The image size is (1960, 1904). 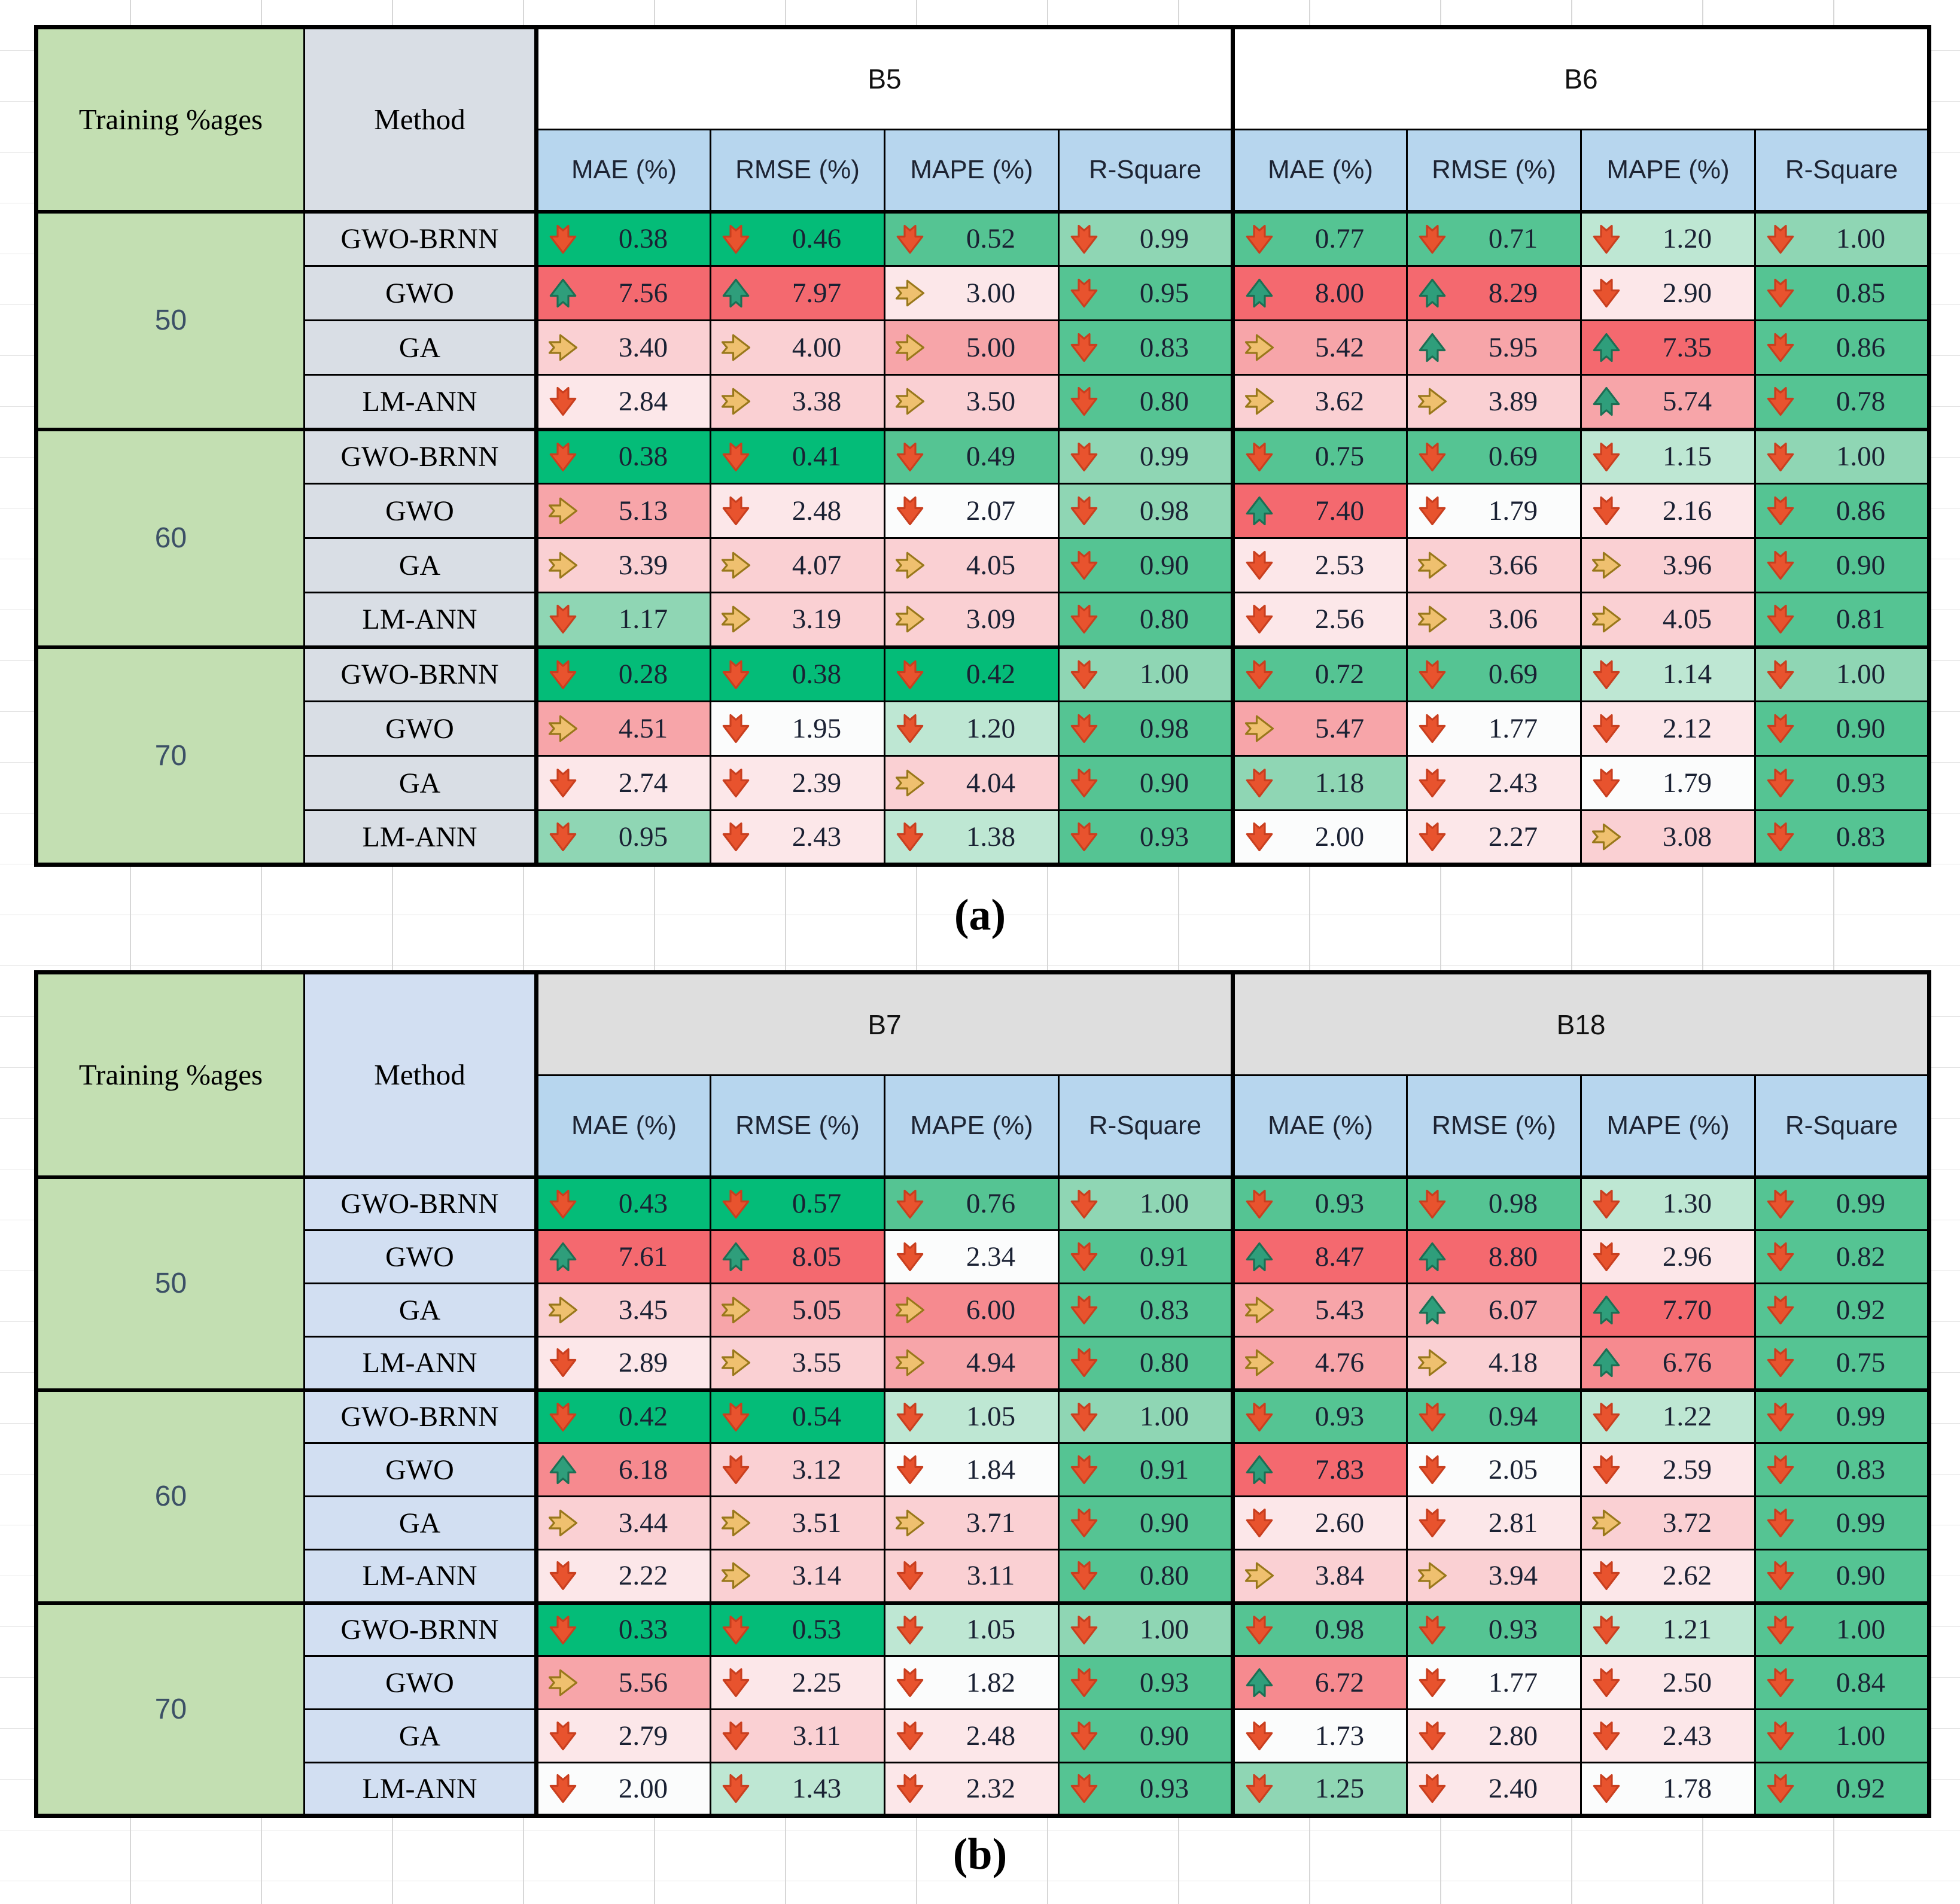 What do you see at coordinates (622, 402) in the screenshot?
I see `metric-cell: 2.84` at bounding box center [622, 402].